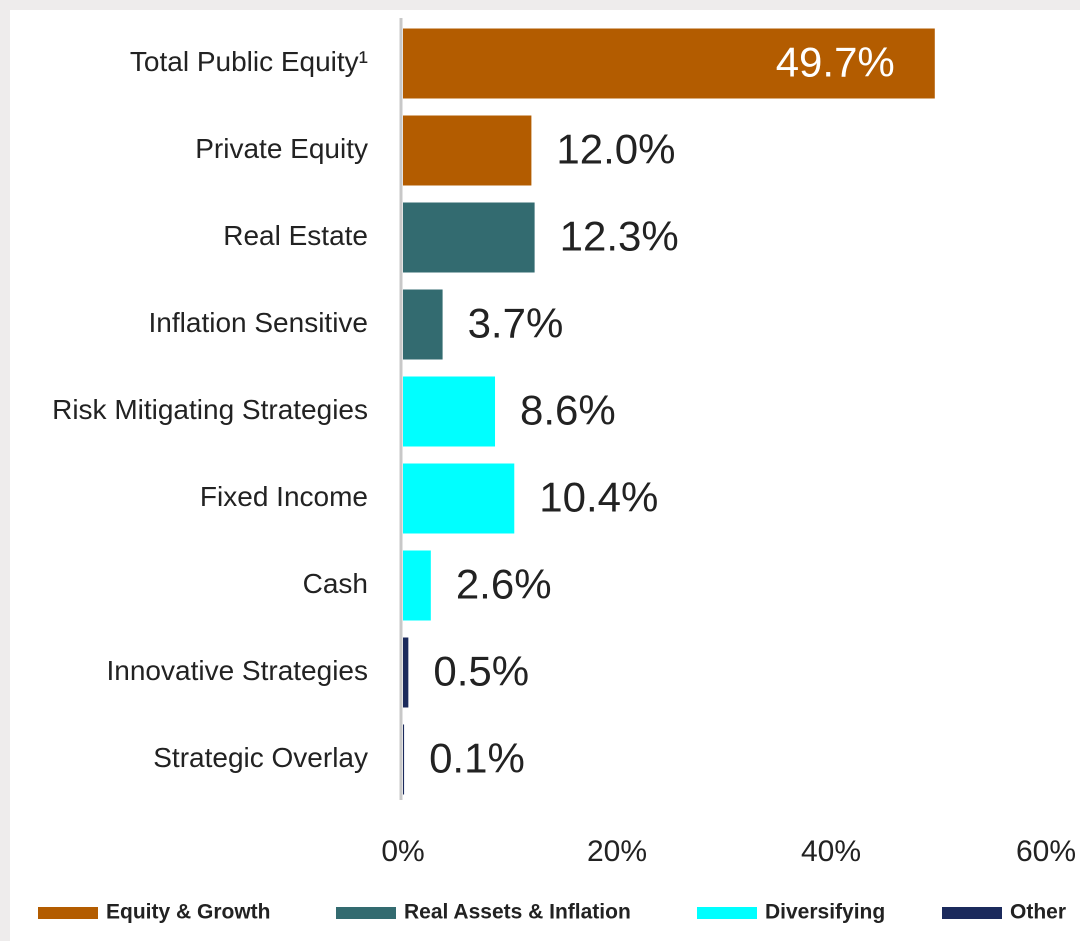  What do you see at coordinates (617, 851) in the screenshot?
I see `x-tick-label: 20%` at bounding box center [617, 851].